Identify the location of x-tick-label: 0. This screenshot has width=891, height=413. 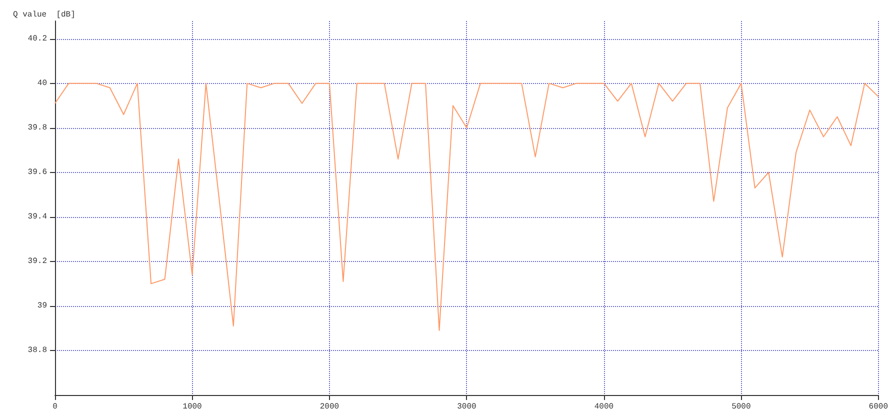
(55, 407).